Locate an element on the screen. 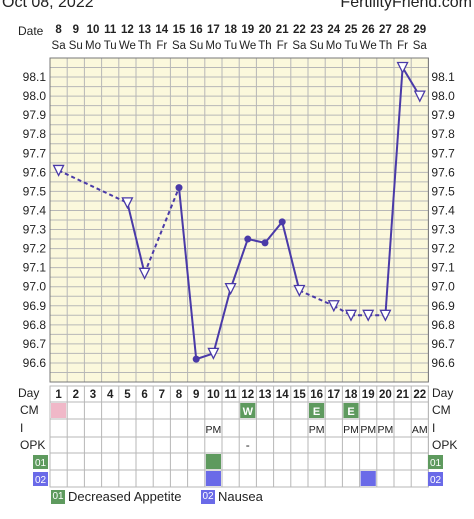 The height and width of the screenshot is (519, 474). date-label: 20 is located at coordinates (265, 30).